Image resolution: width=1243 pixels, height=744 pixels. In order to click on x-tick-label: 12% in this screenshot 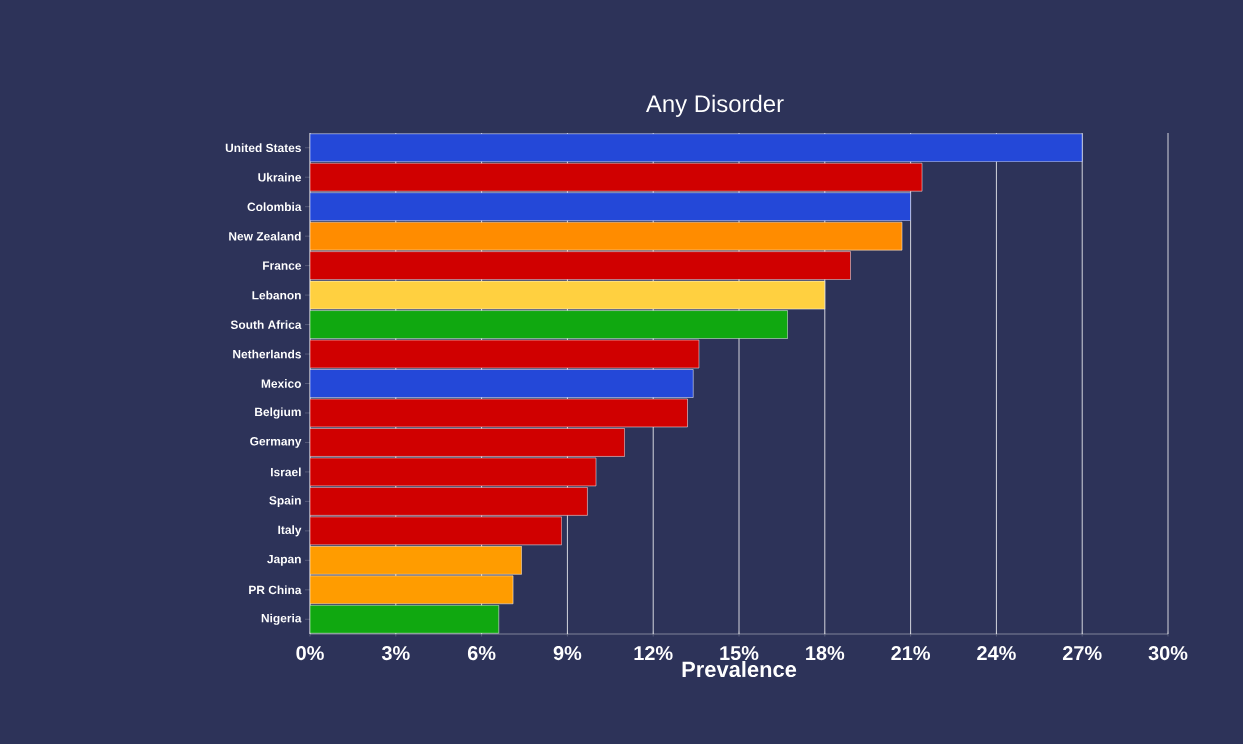, I will do `click(653, 653)`.